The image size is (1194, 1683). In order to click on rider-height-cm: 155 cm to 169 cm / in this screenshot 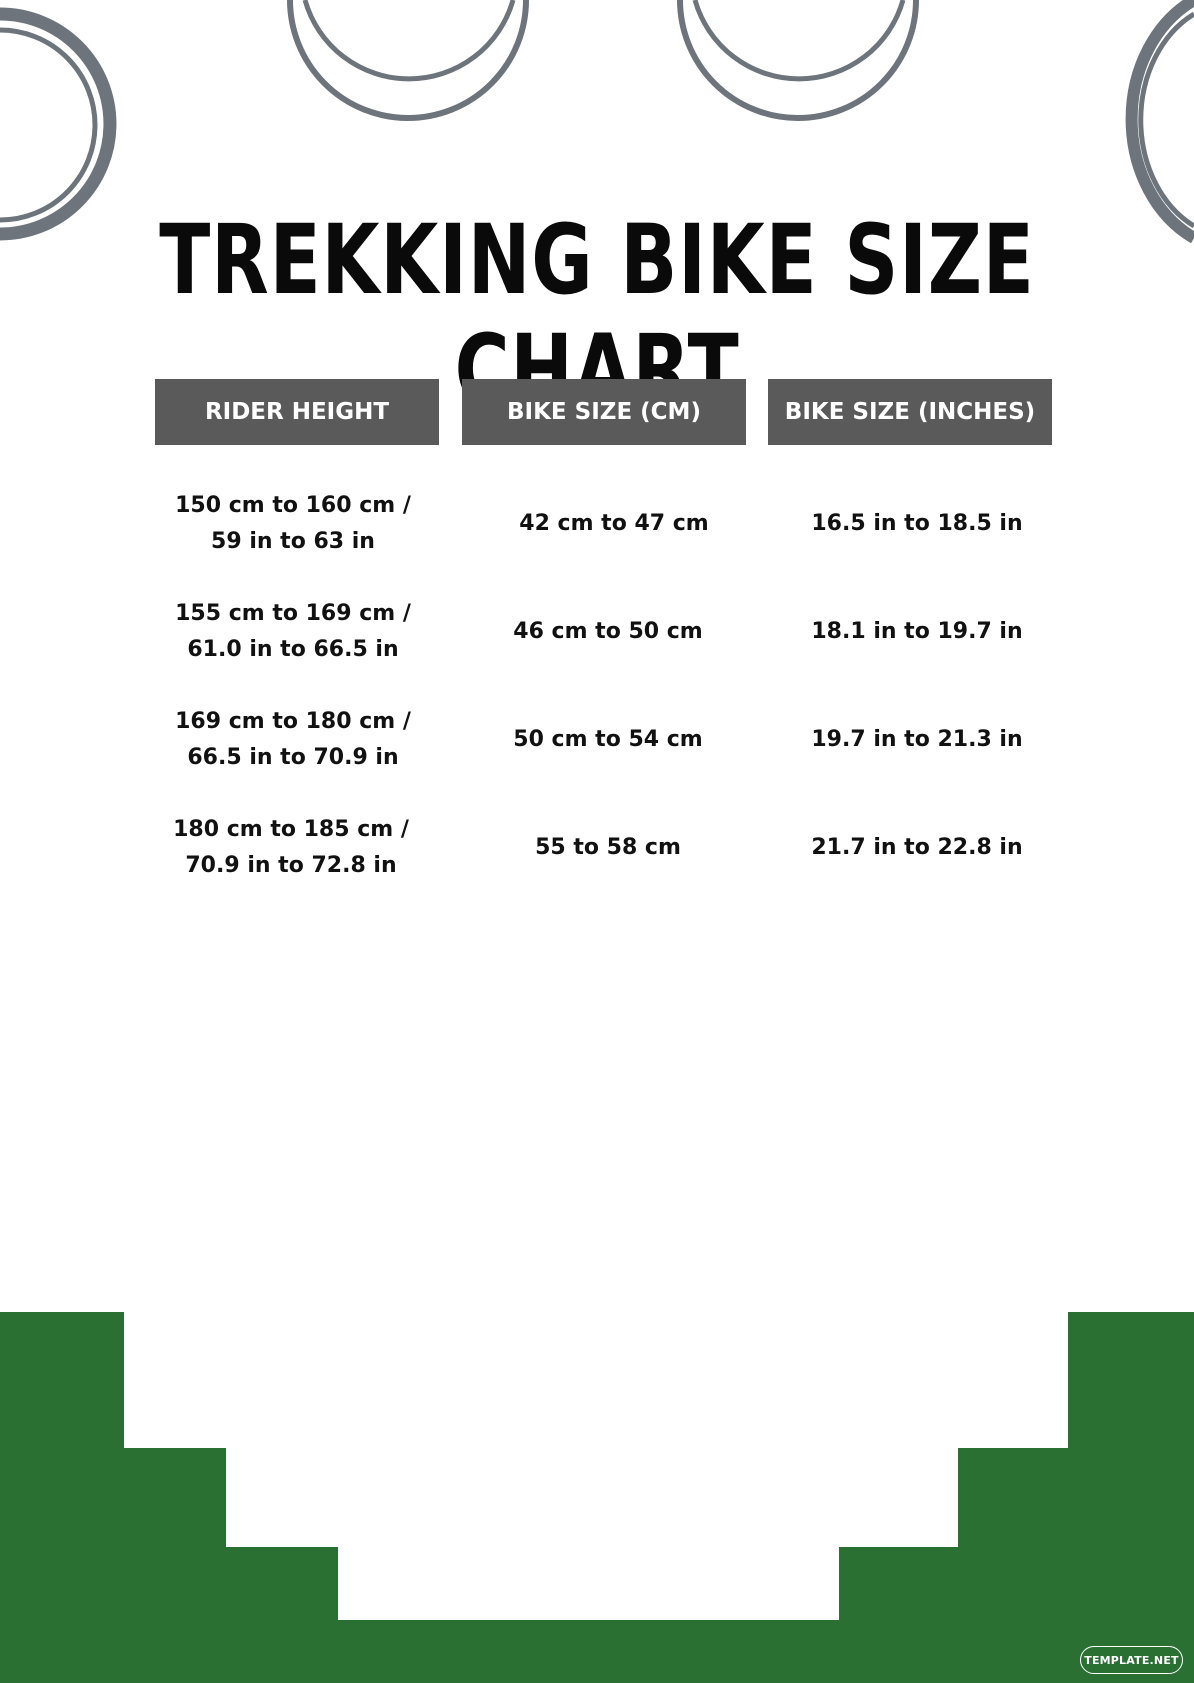, I will do `click(293, 613)`.